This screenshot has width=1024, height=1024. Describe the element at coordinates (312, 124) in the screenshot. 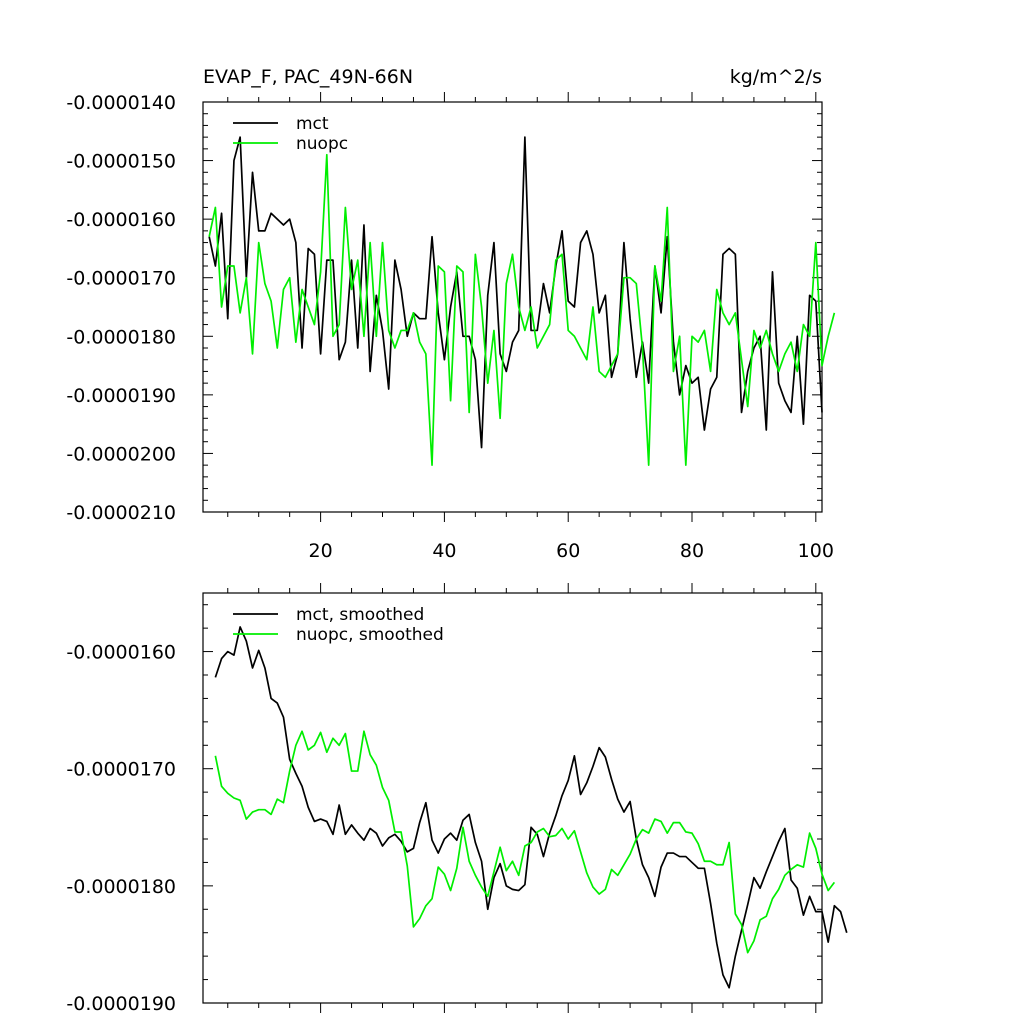

I see `legend-label: mct` at that location.